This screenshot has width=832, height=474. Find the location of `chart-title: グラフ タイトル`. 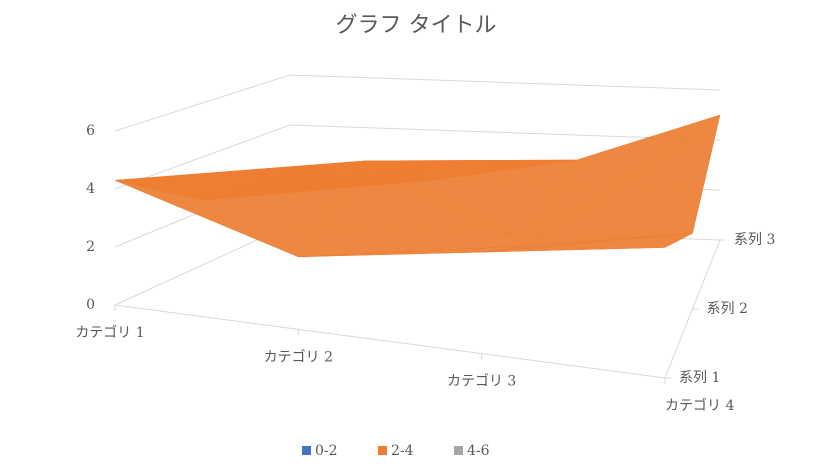

chart-title: グラフ タイトル is located at coordinates (416, 25).